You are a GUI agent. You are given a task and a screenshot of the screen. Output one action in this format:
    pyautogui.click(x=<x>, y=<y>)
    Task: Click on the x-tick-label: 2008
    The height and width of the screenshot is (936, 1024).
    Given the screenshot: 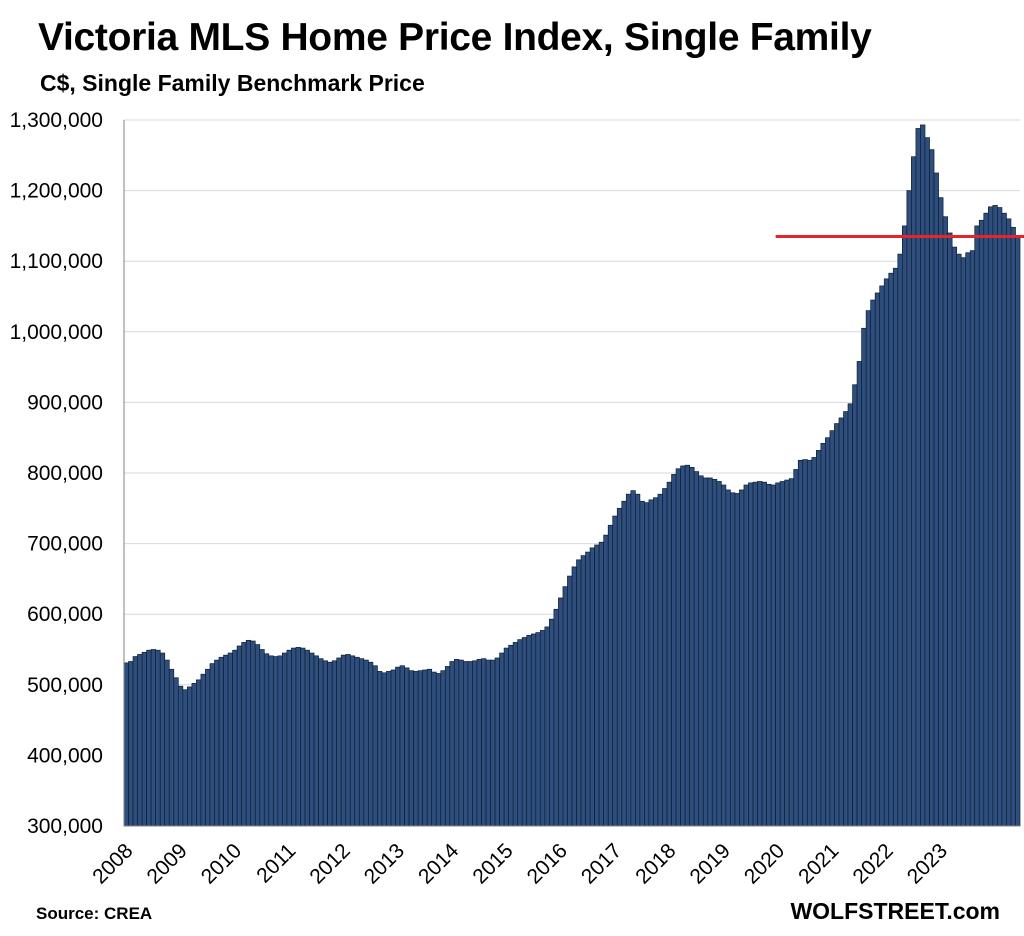 What is the action you would take?
    pyautogui.click(x=112, y=863)
    